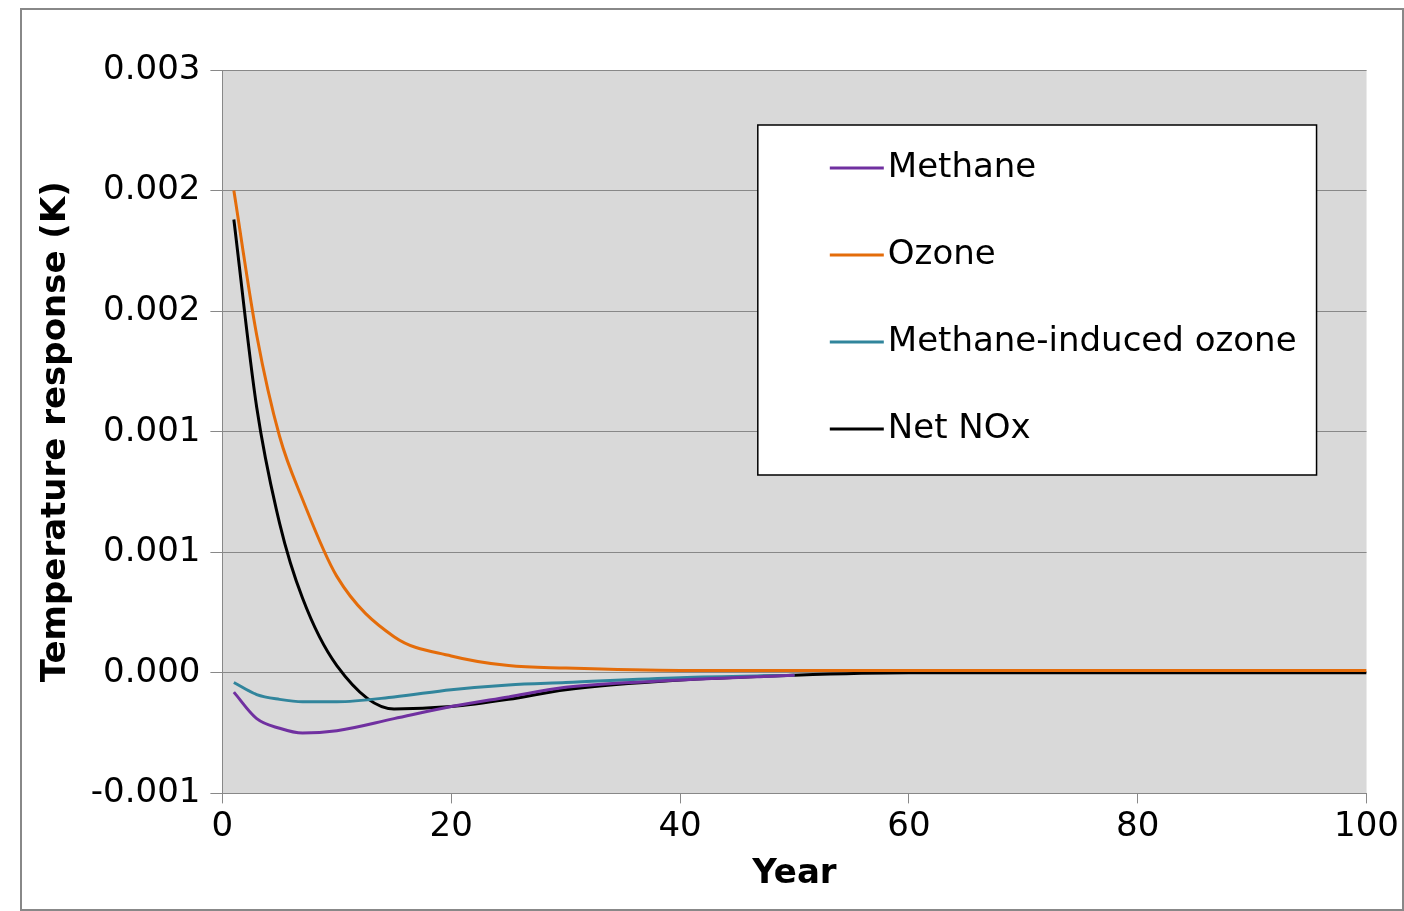 The image size is (1404, 911). Describe the element at coordinates (1092, 338) in the screenshot. I see `legend-label: Methane-induced ozone` at that location.